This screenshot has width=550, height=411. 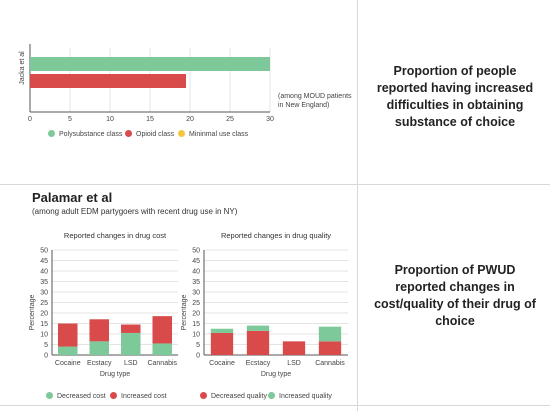 I want to click on bar-opioid-class, so click(x=108, y=81).